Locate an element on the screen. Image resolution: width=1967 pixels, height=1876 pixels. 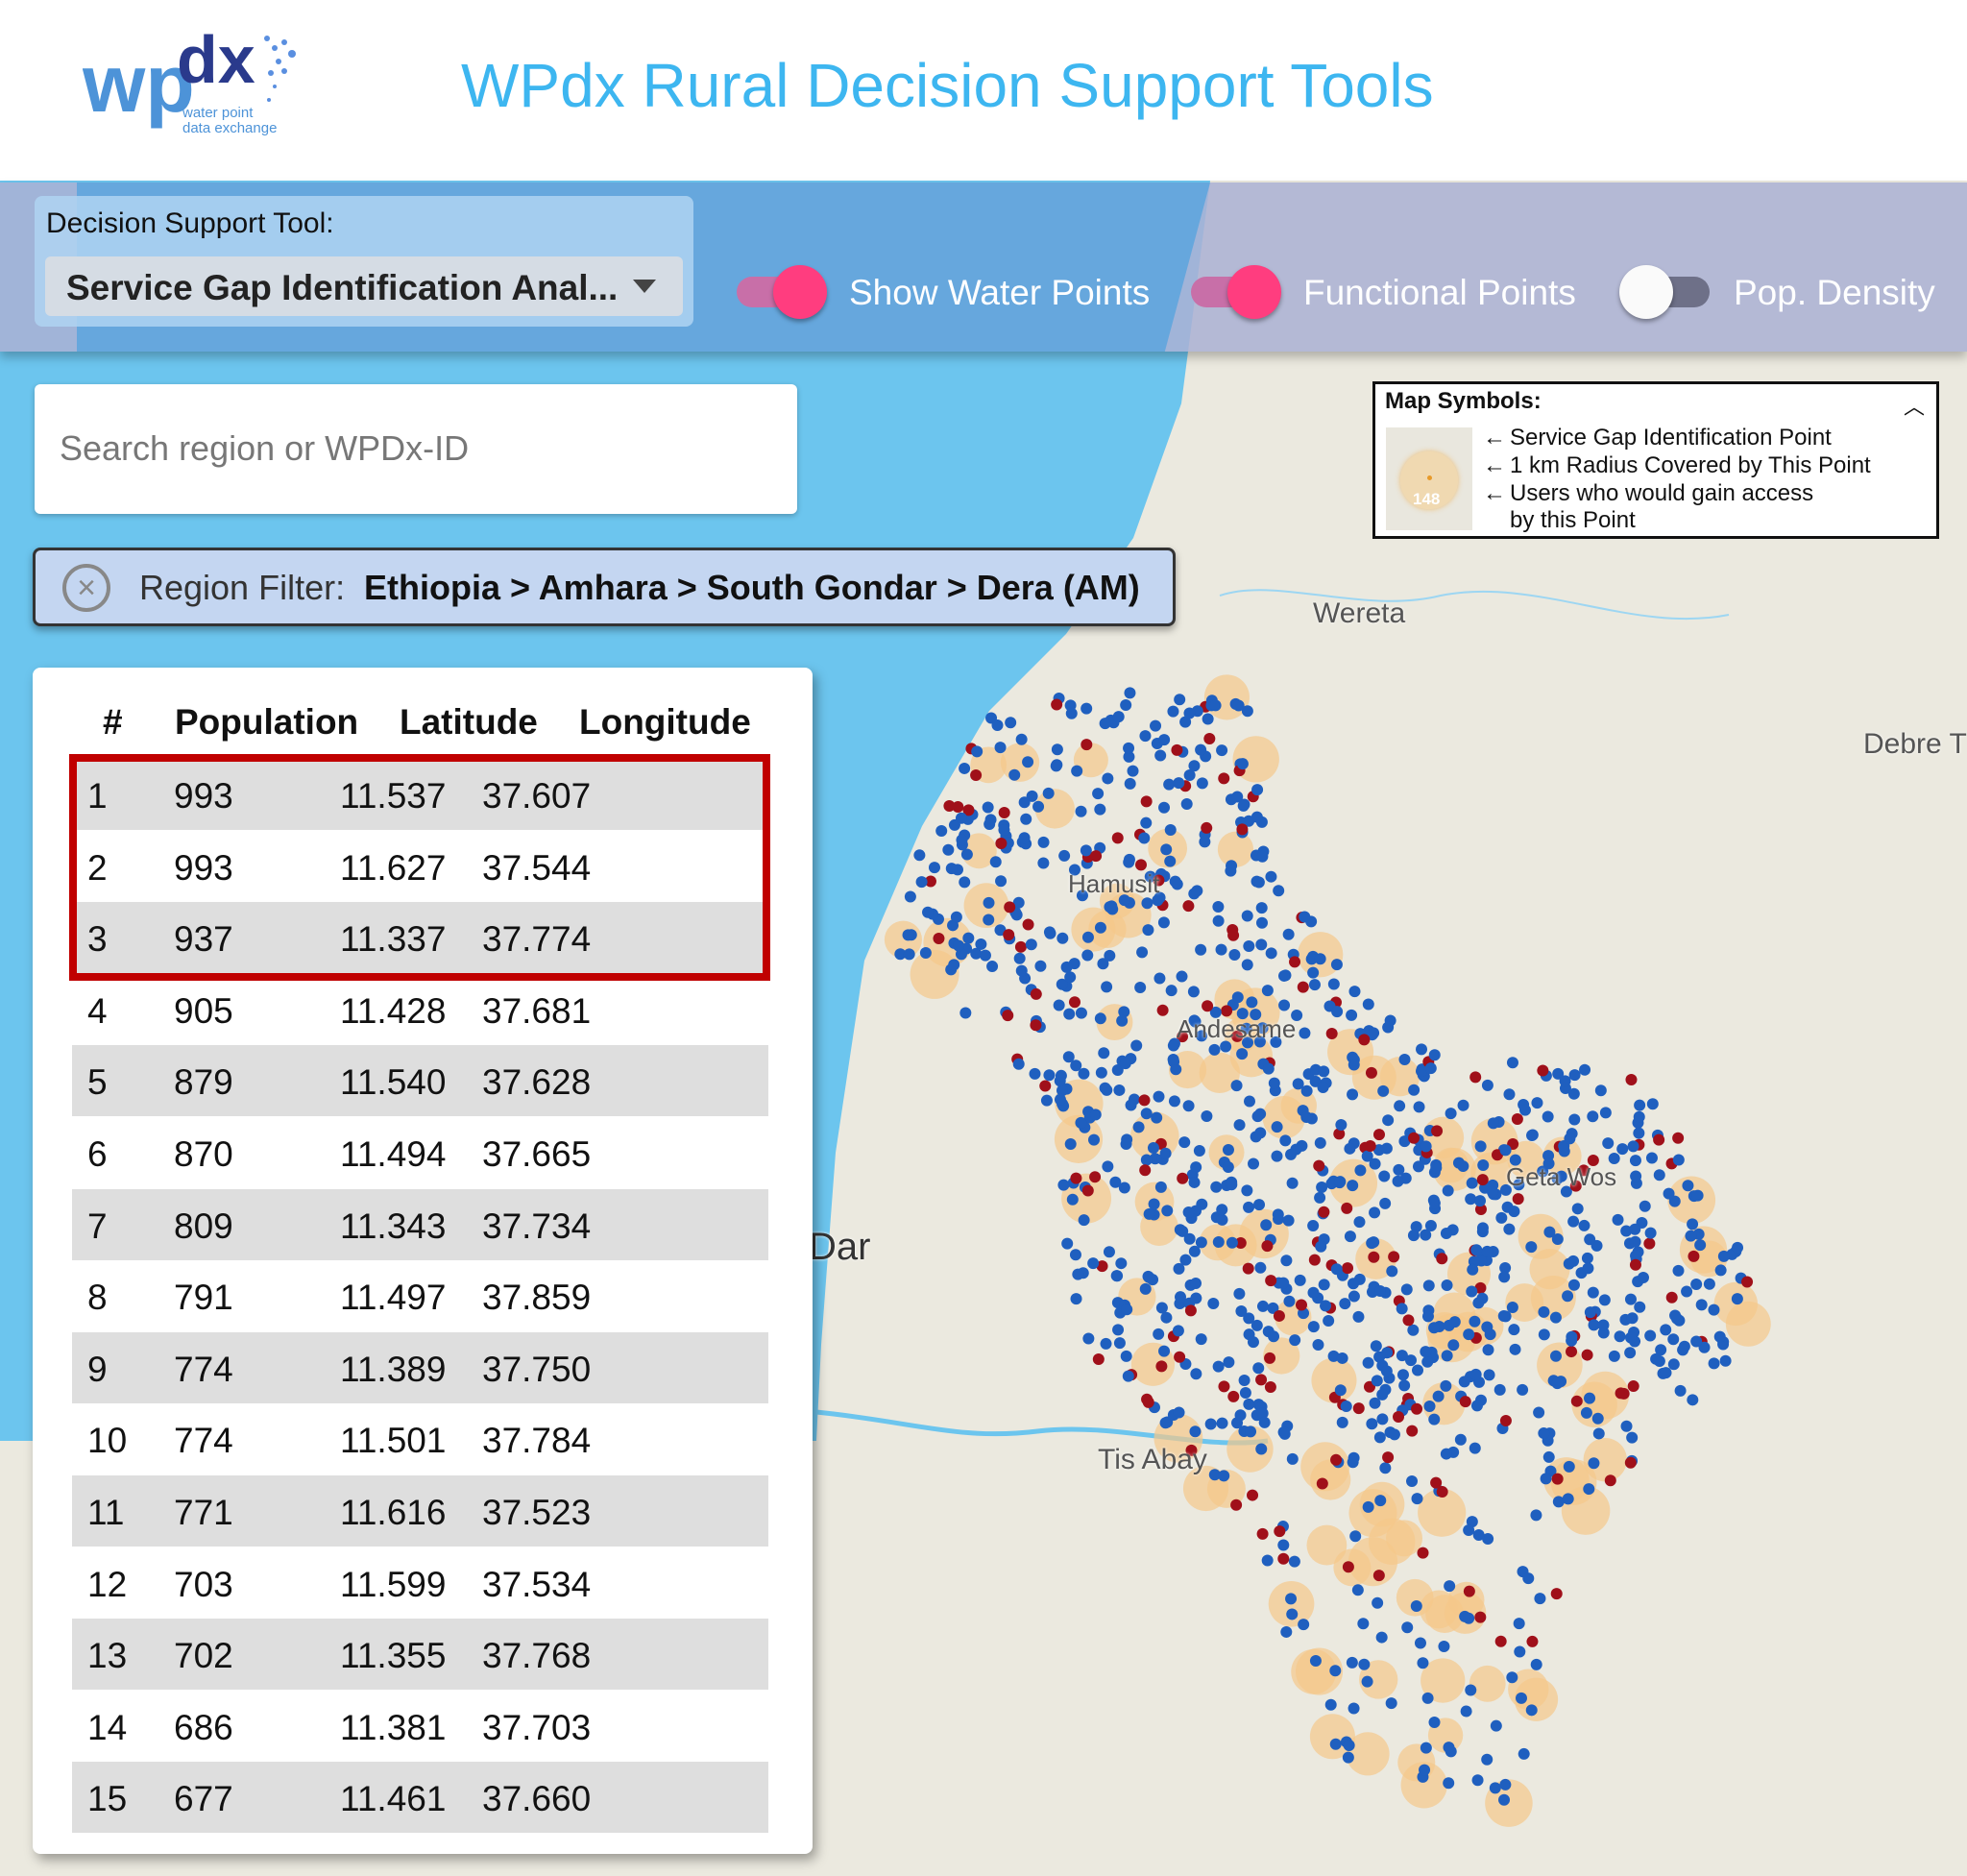
table-row: 9 774 11.389 37.750 is located at coordinates (420, 1367).